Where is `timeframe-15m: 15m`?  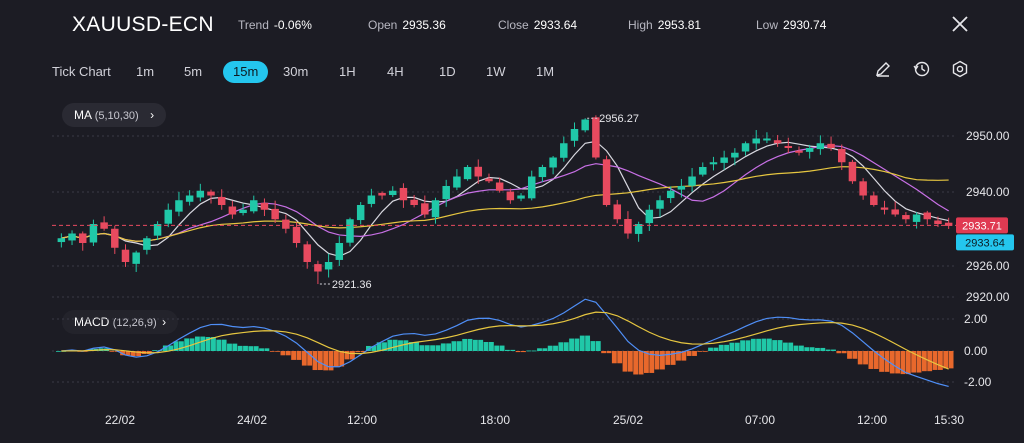
timeframe-15m: 15m is located at coordinates (246, 72).